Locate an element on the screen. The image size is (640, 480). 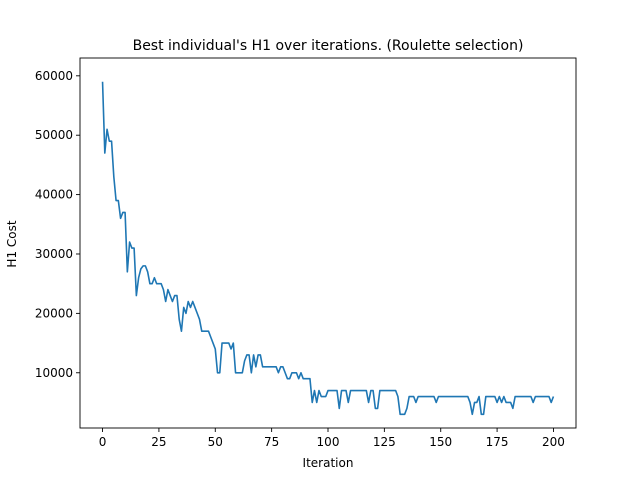
y-tick-label: 30000 is located at coordinates (54, 254).